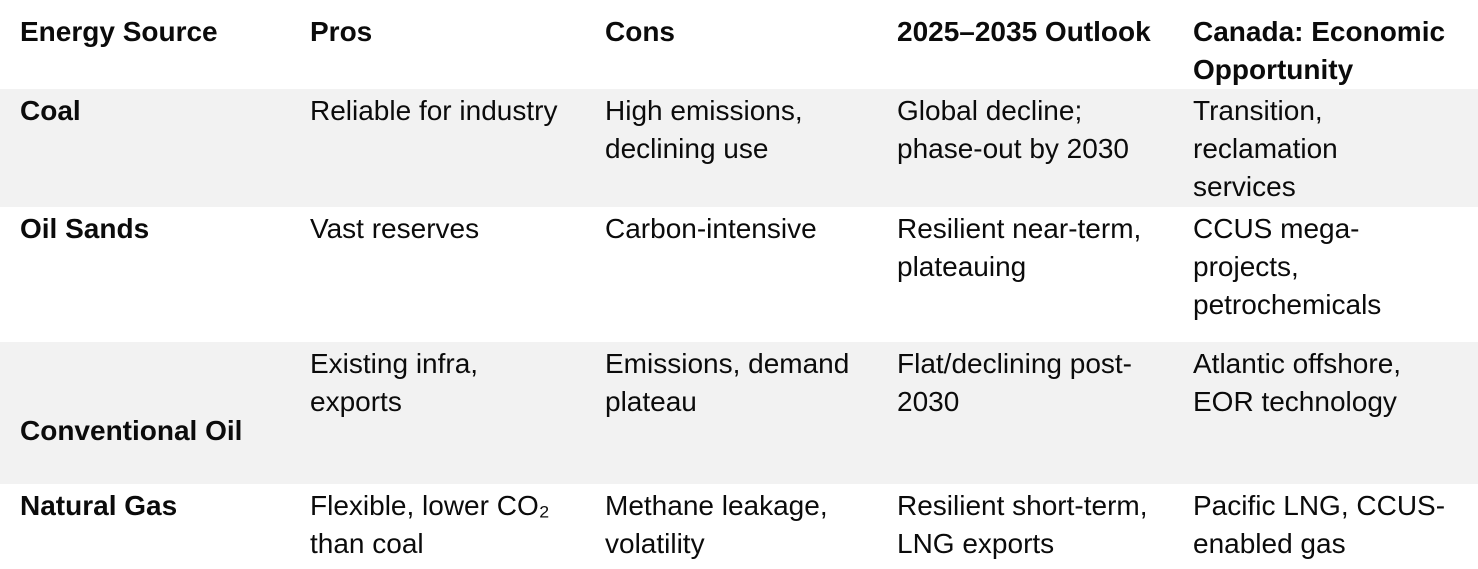  What do you see at coordinates (395, 228) in the screenshot?
I see `cell-oil-sands-pros: Vast reserves` at bounding box center [395, 228].